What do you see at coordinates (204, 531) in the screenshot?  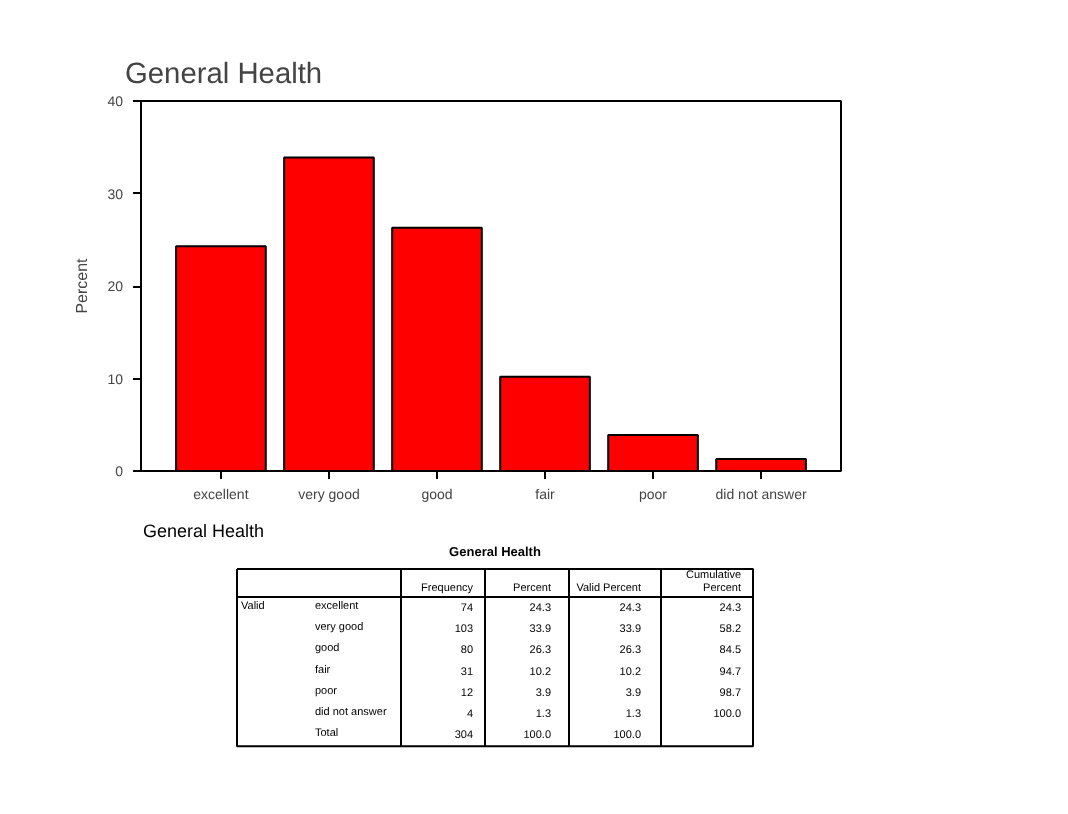 I see `text: General Health` at bounding box center [204, 531].